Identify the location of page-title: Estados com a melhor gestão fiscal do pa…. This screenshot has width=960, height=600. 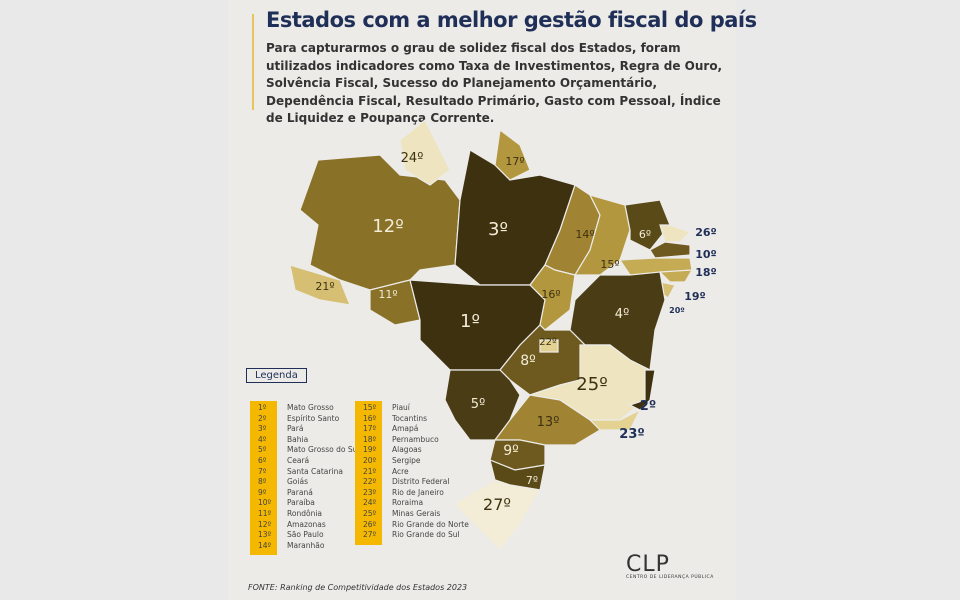
(511, 20).